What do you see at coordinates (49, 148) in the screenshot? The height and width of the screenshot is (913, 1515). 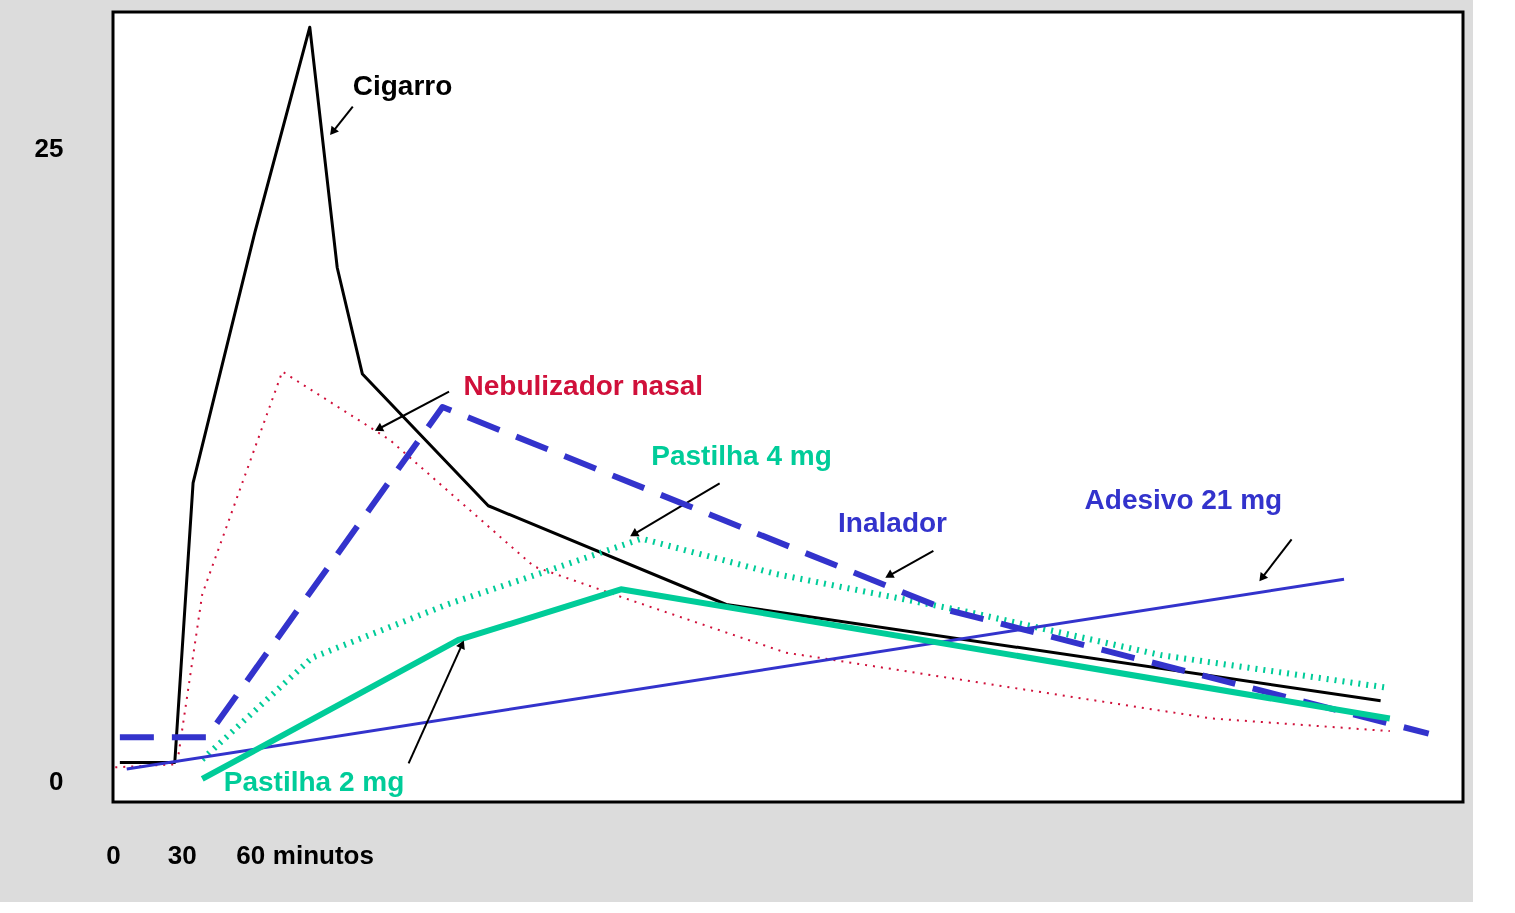 I see `y-tick-label: 25` at bounding box center [49, 148].